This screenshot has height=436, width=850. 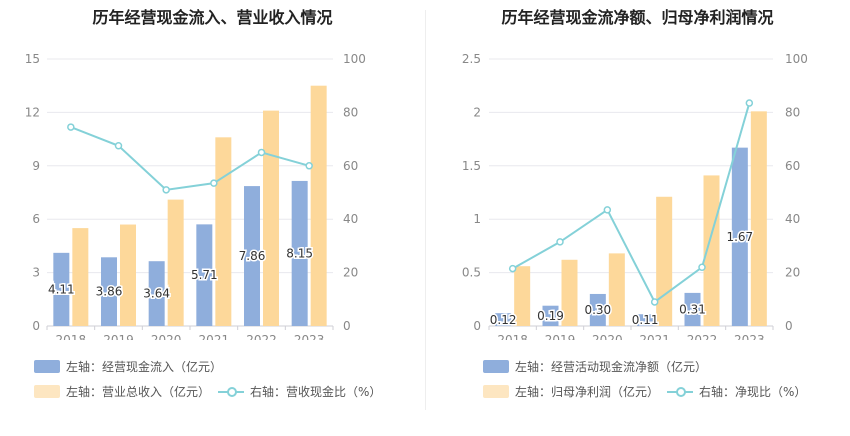 I want to click on y-left-tick-label: 3, so click(x=36, y=273).